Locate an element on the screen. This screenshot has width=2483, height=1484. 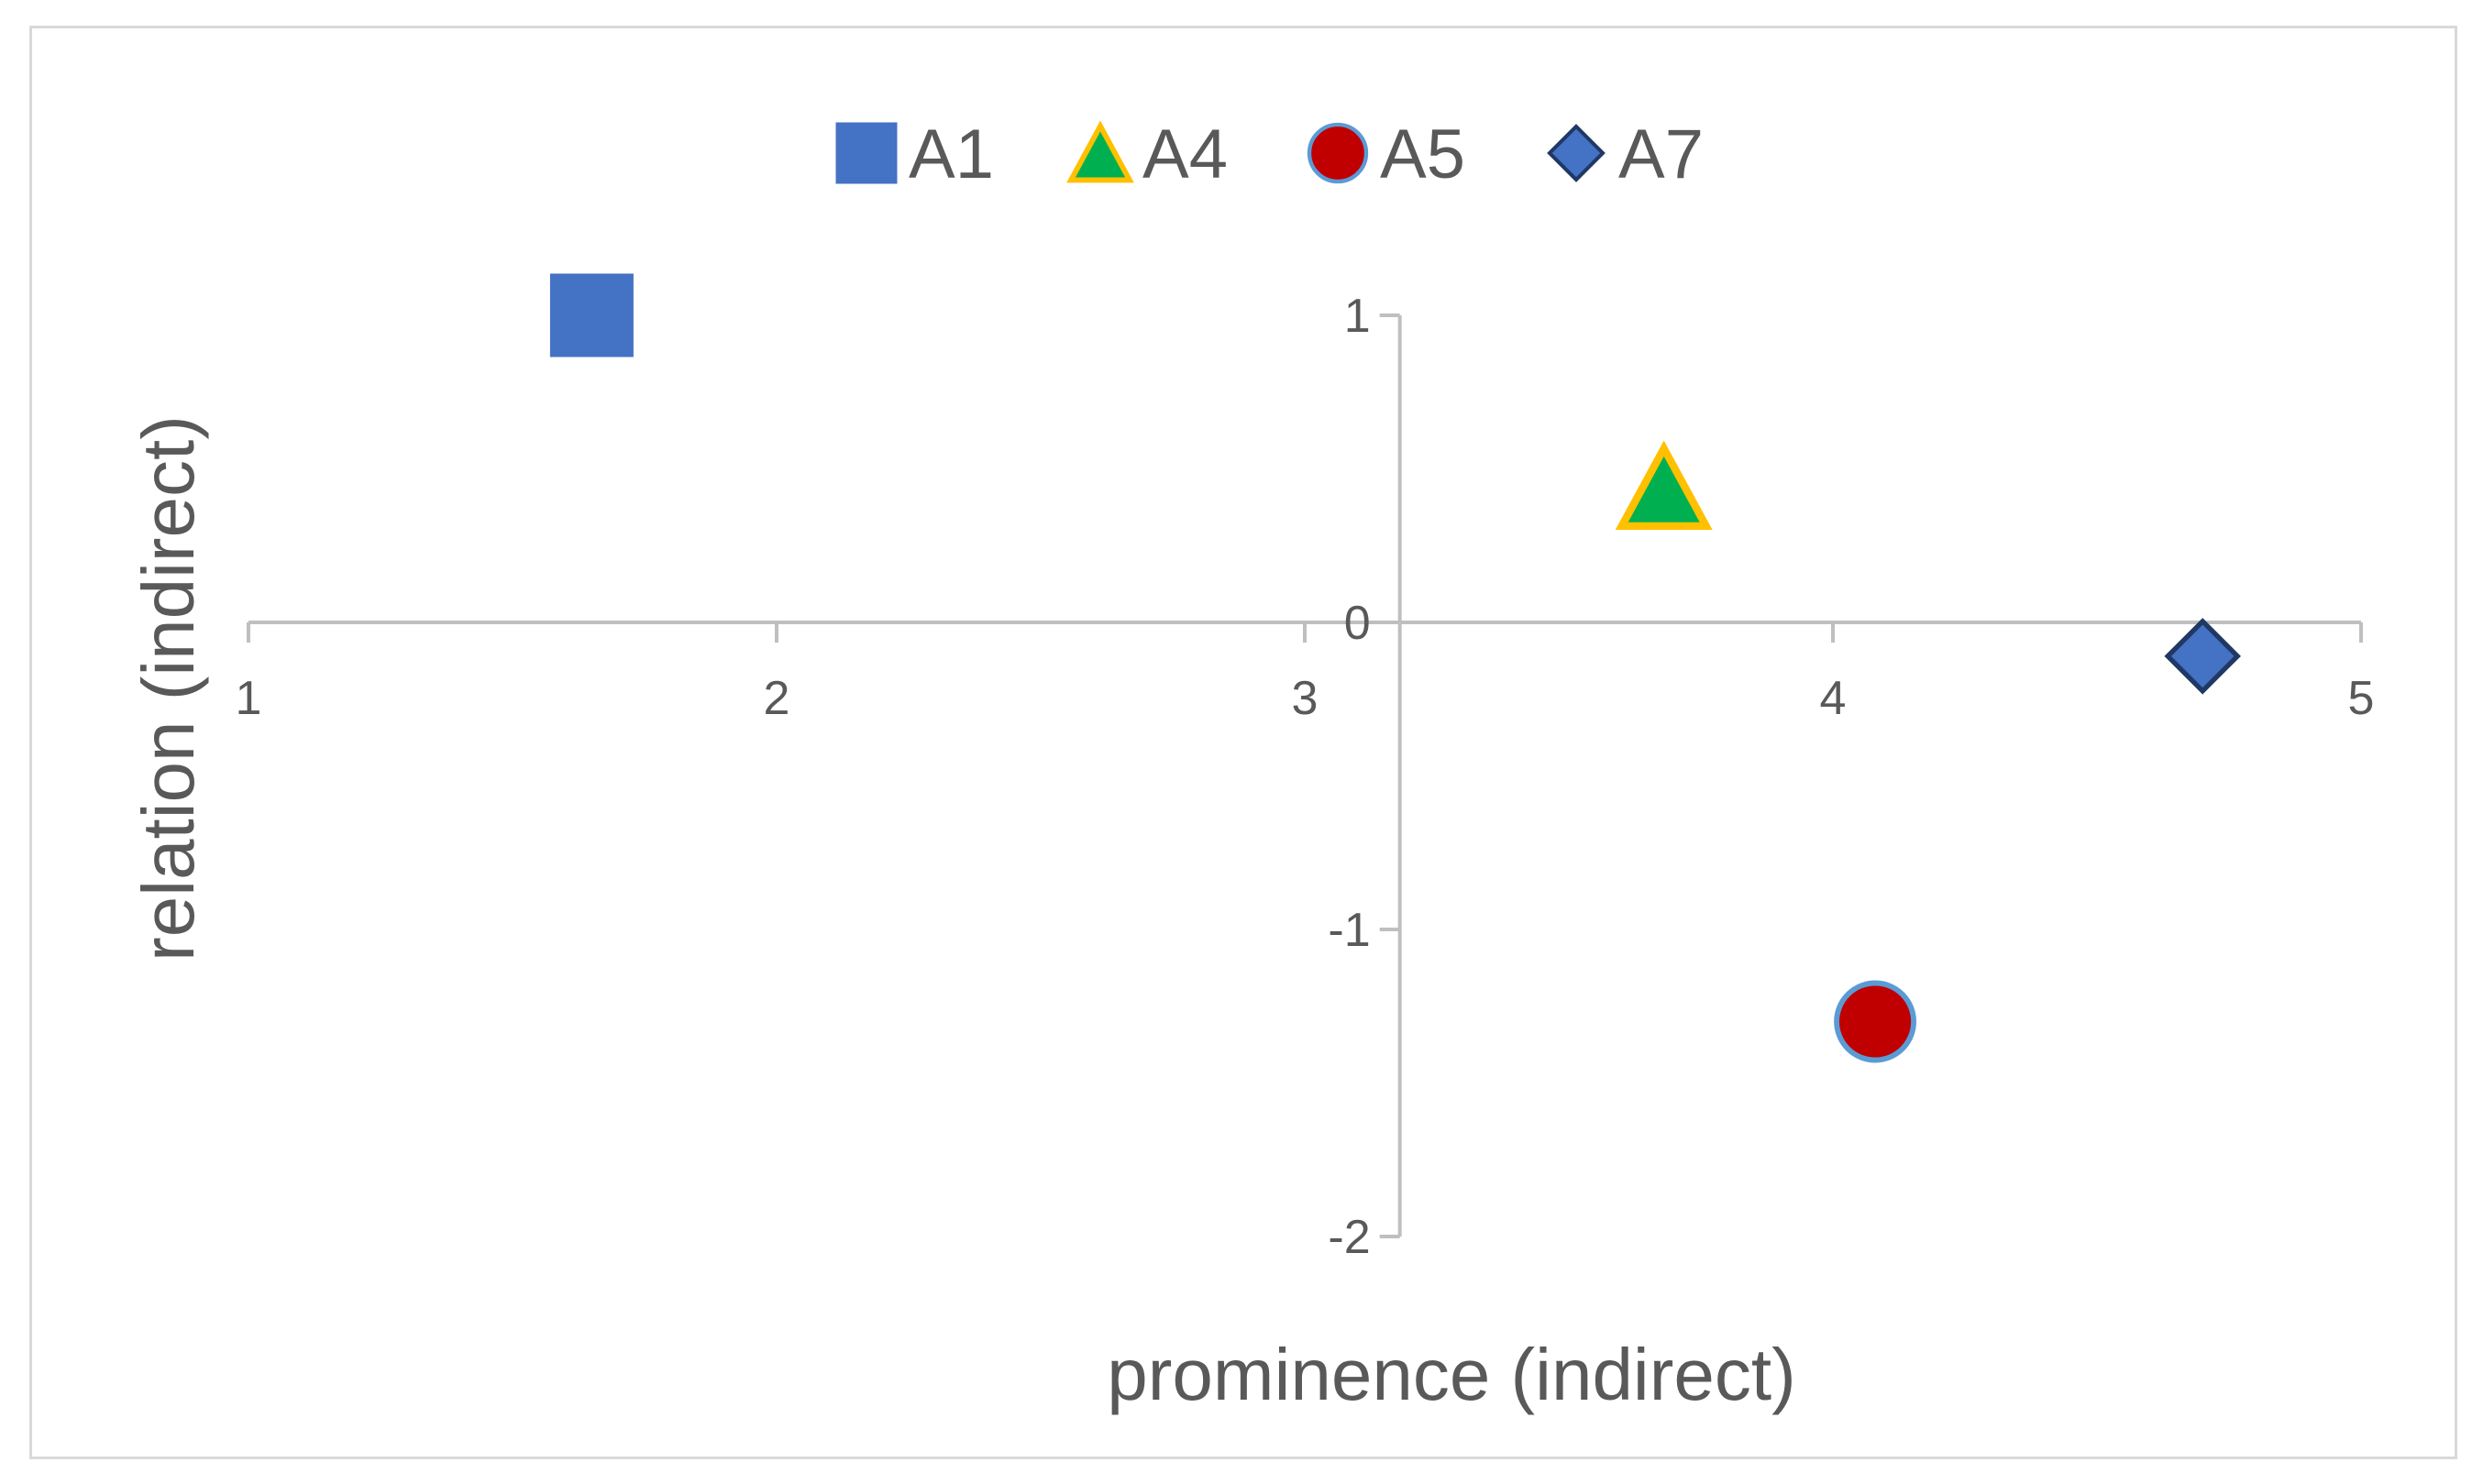
y-tick-label: -1 is located at coordinates (1349, 930).